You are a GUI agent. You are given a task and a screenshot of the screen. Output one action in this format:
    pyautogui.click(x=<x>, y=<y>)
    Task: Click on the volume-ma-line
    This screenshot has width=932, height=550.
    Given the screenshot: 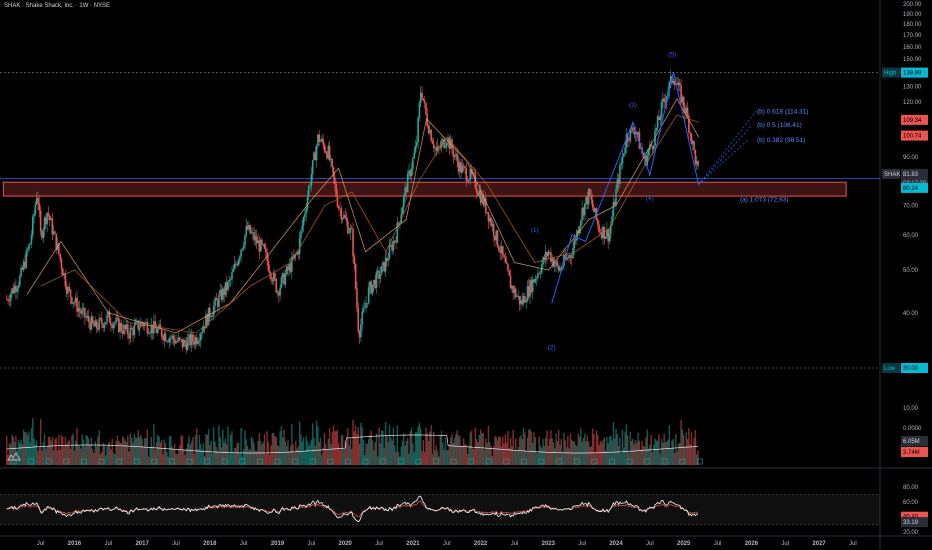 What is the action you would take?
    pyautogui.click(x=352, y=444)
    